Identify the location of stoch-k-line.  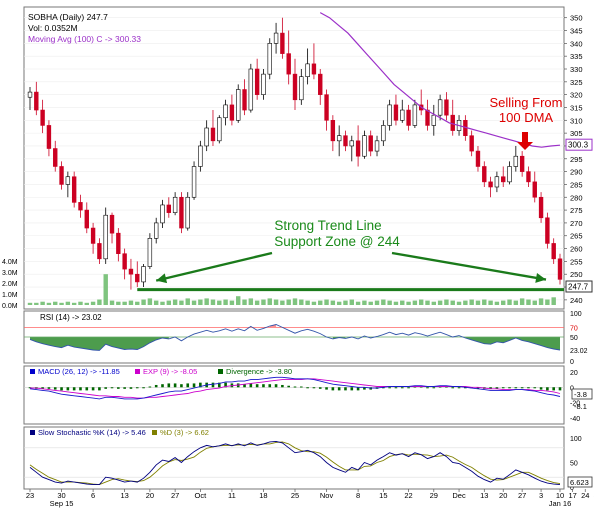
(295, 463).